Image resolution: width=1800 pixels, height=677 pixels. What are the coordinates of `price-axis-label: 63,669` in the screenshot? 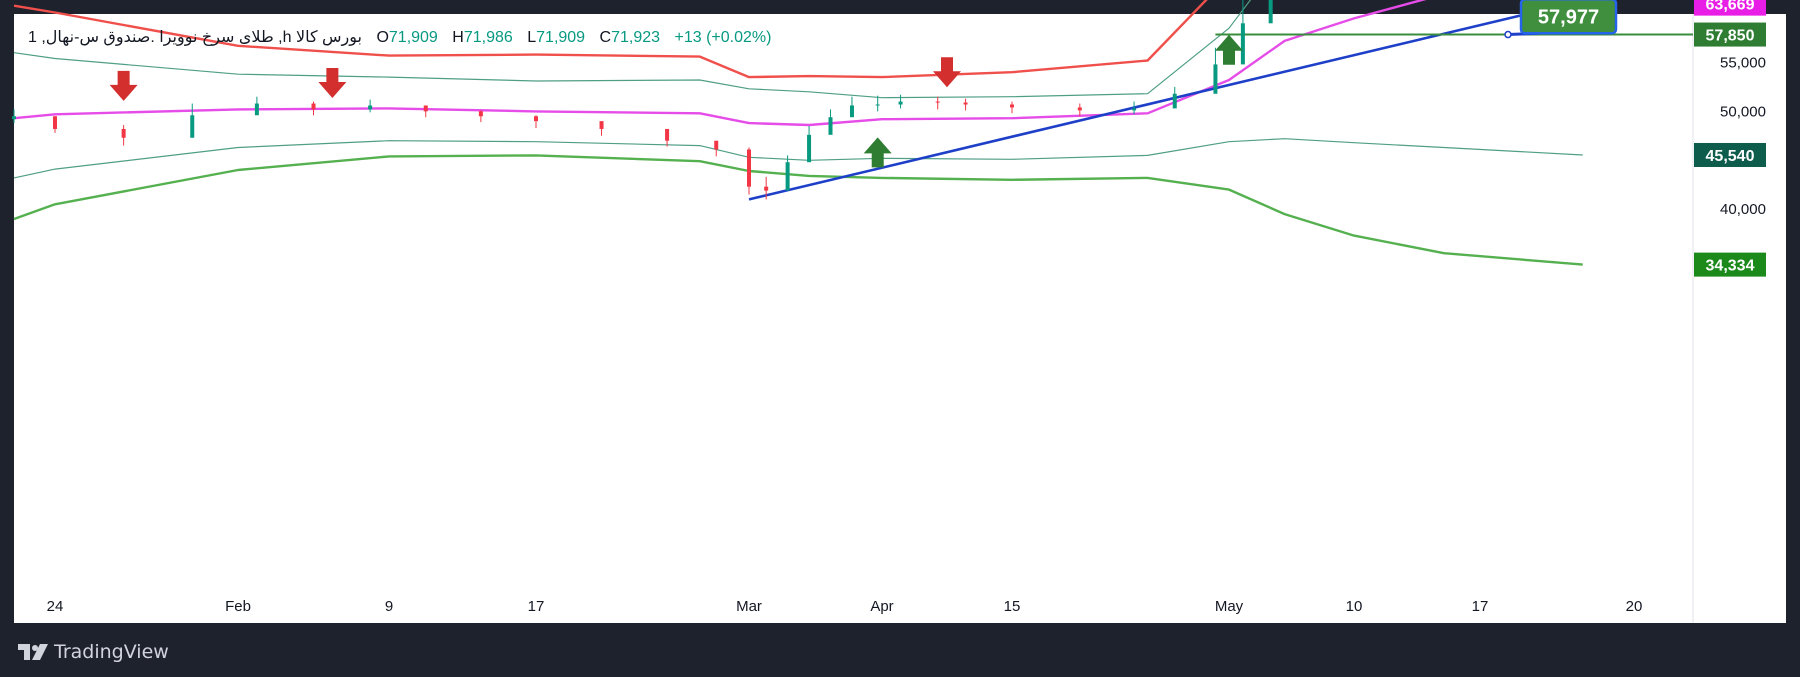 It's located at (1730, 8).